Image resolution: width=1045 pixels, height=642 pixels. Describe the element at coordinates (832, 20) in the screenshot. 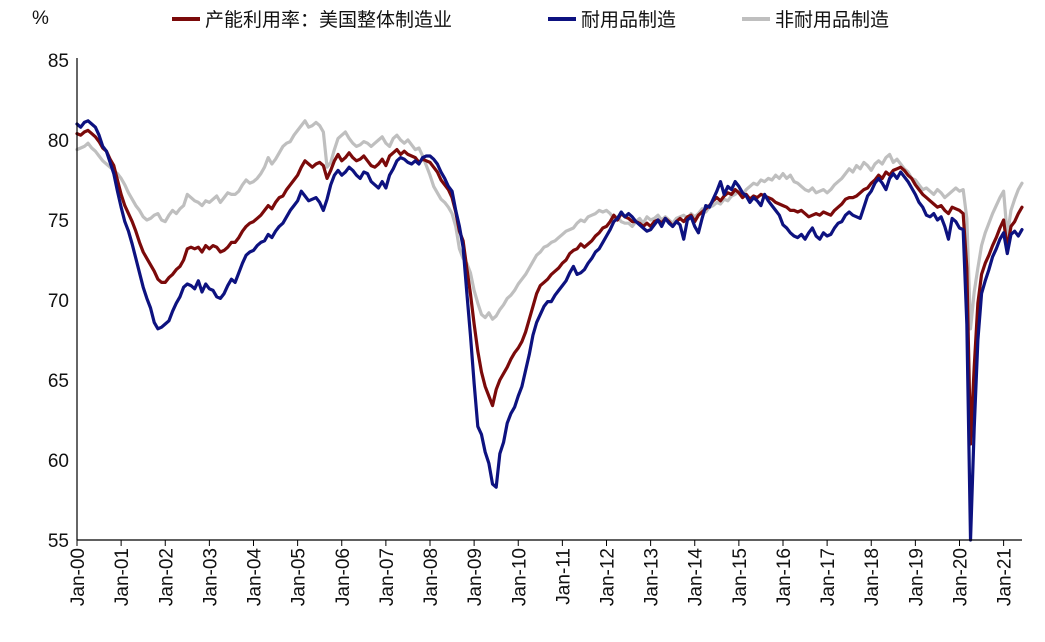

I see `legend-label-nondurable: 非耐用品制造` at that location.